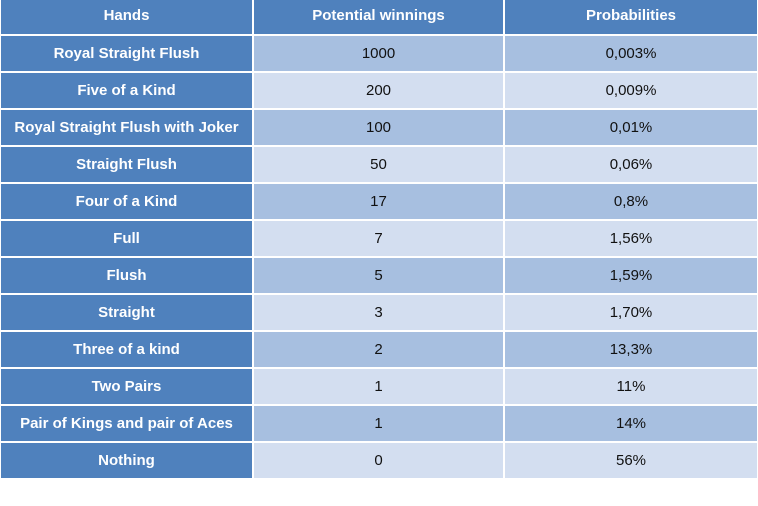 This screenshot has height=506, width=758. I want to click on table-row: Three of a kind 2 13,3%, so click(379, 350).